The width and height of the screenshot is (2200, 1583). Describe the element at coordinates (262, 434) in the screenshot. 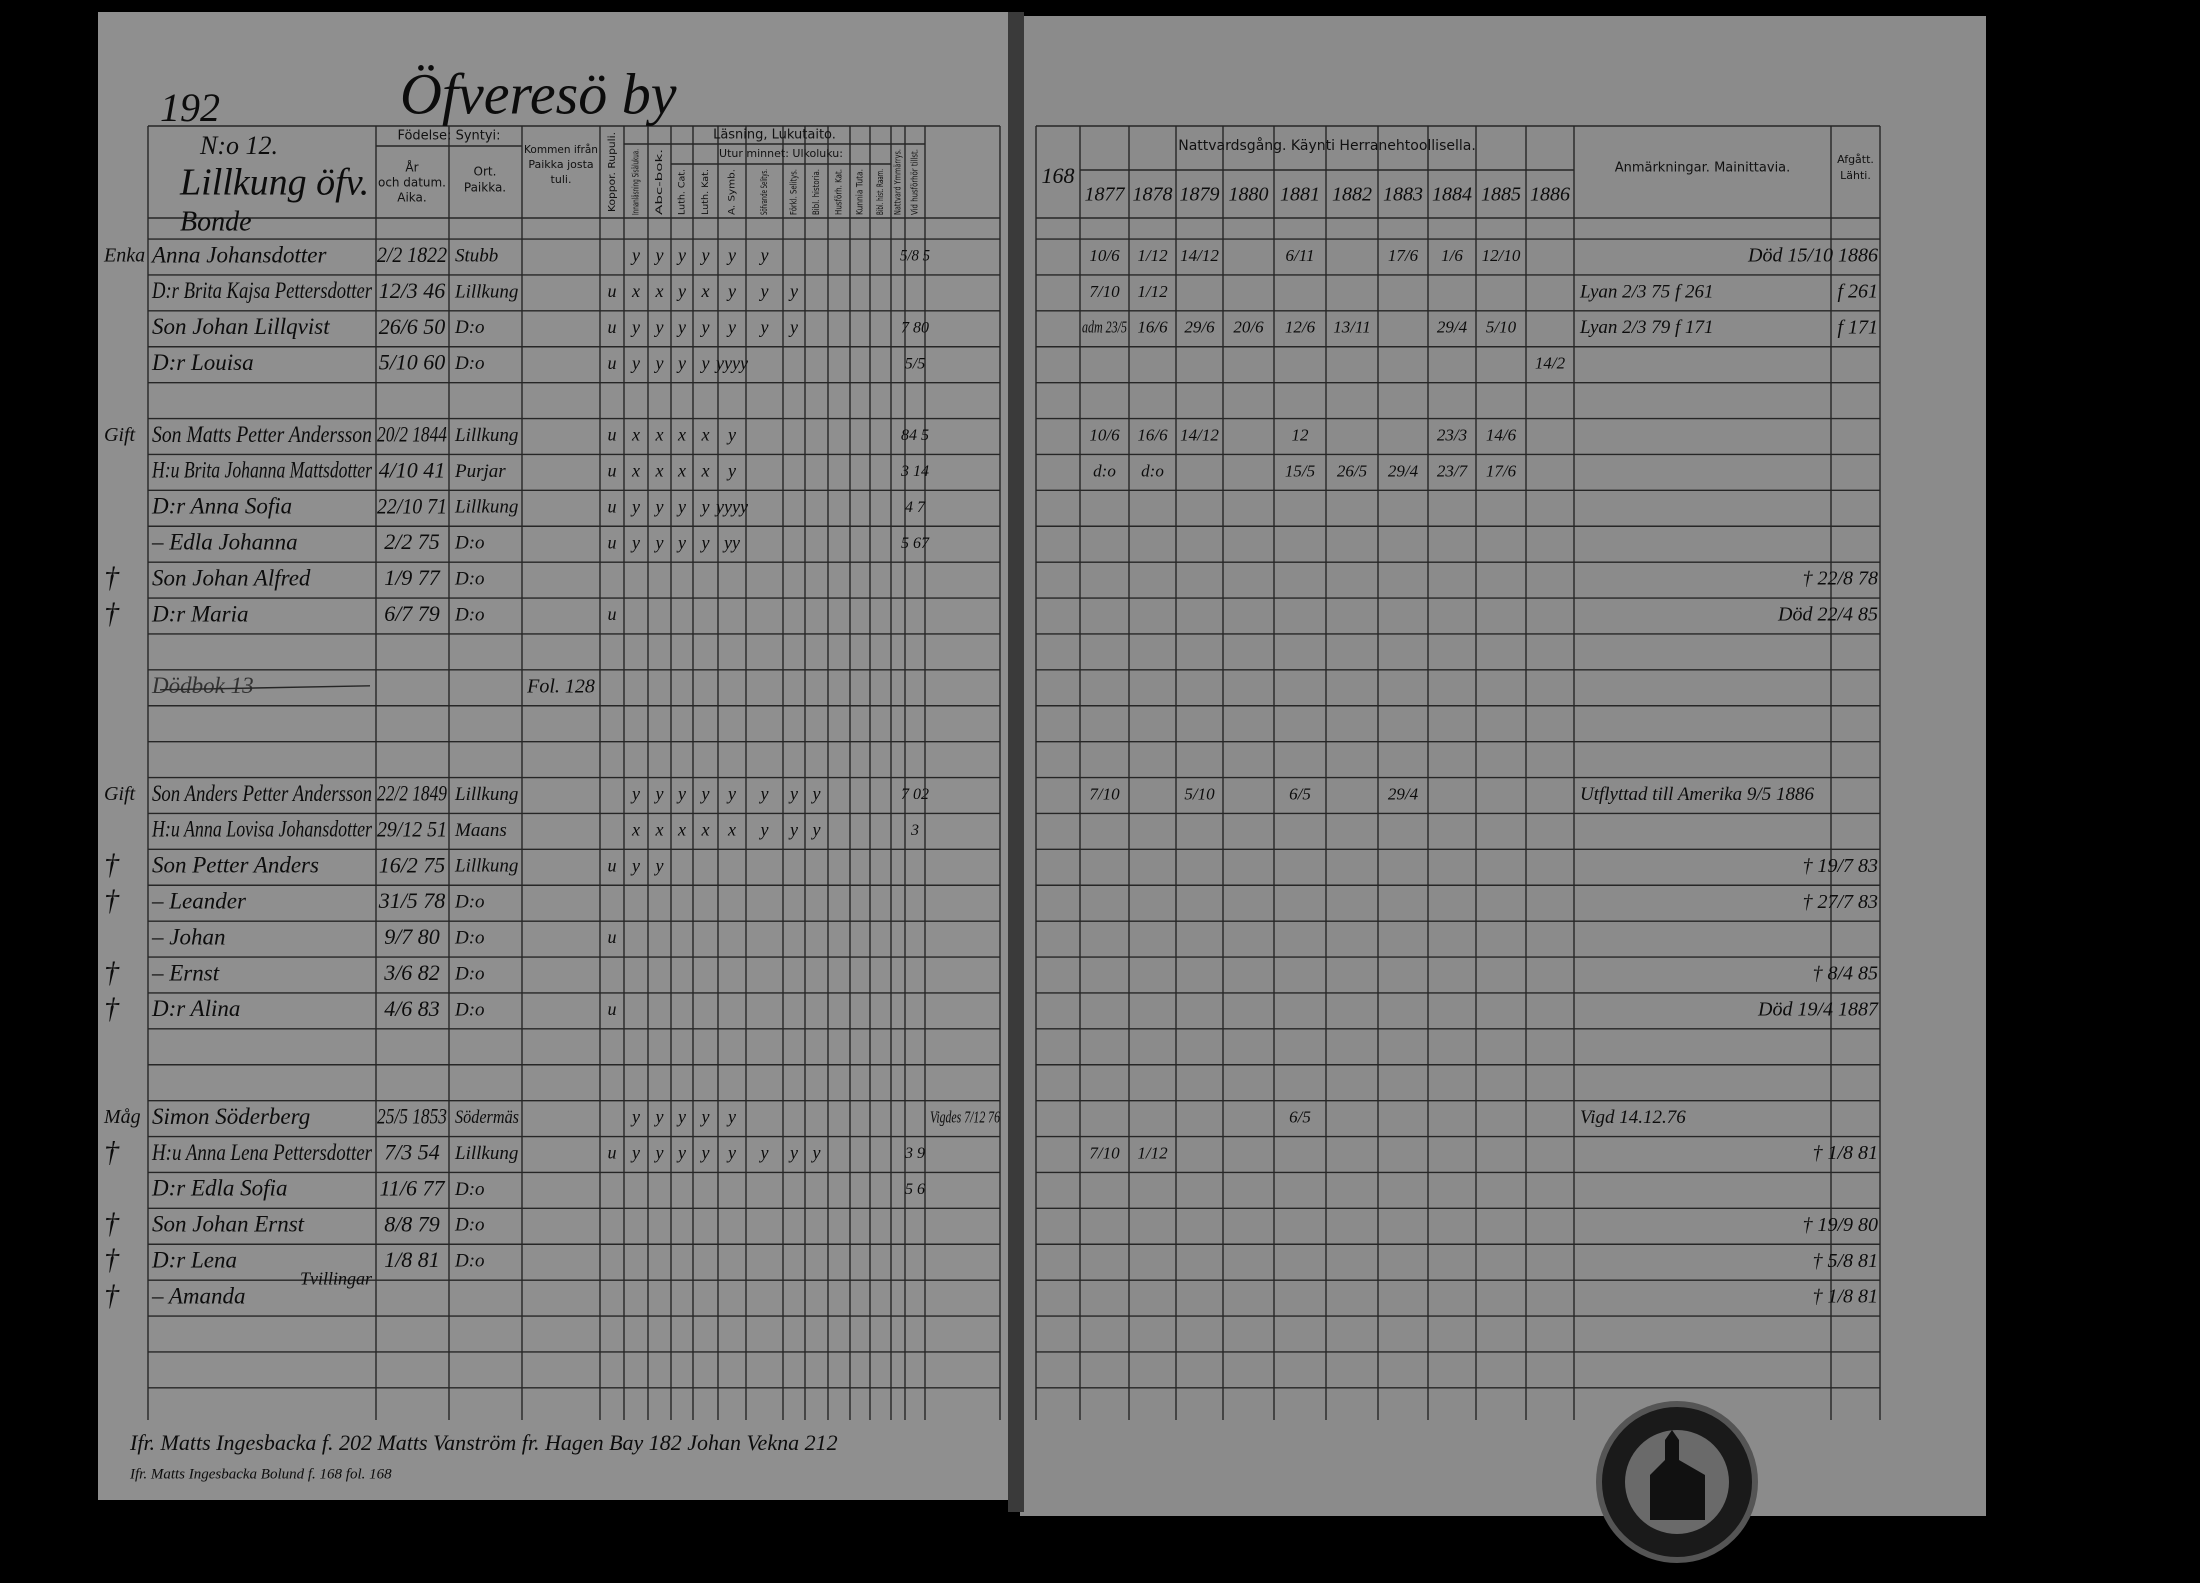

I see `person-name: Son Matts Petter Andersson` at that location.